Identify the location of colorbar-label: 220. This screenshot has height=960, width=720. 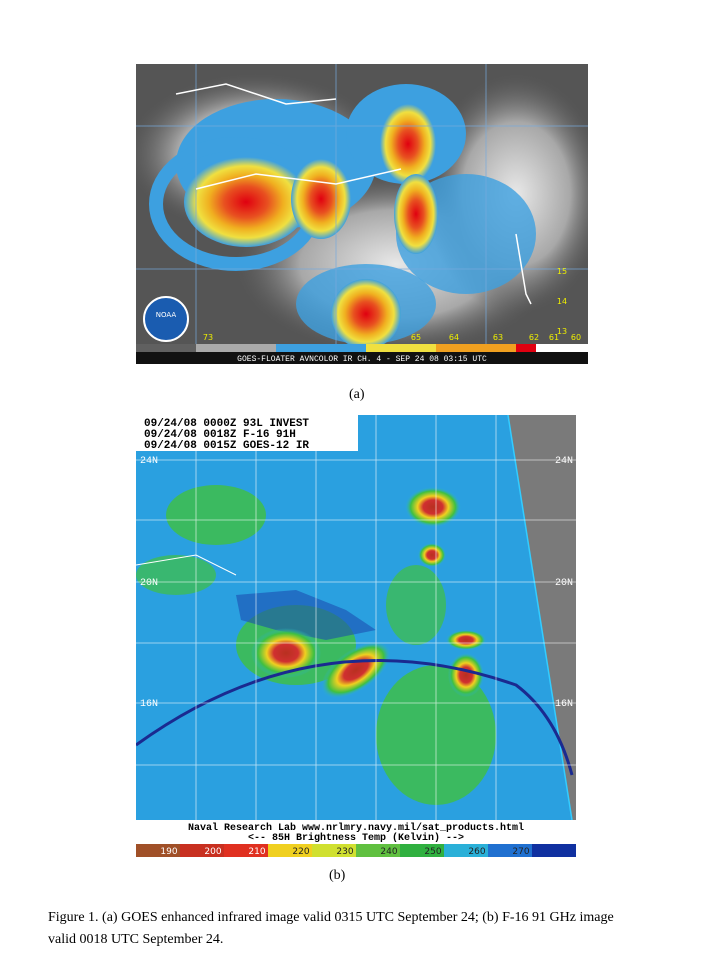
(300, 852).